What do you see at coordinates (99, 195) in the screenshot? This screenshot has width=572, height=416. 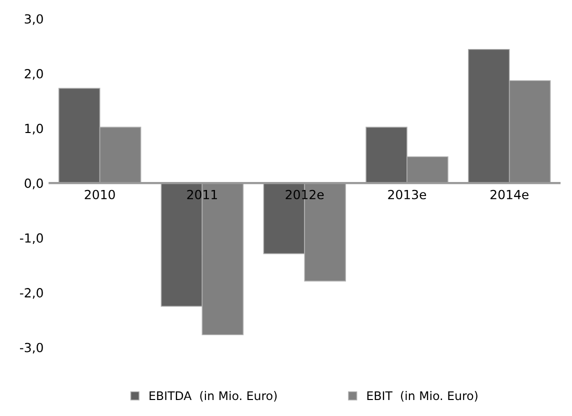 I see `x-tick-label: 2010` at bounding box center [99, 195].